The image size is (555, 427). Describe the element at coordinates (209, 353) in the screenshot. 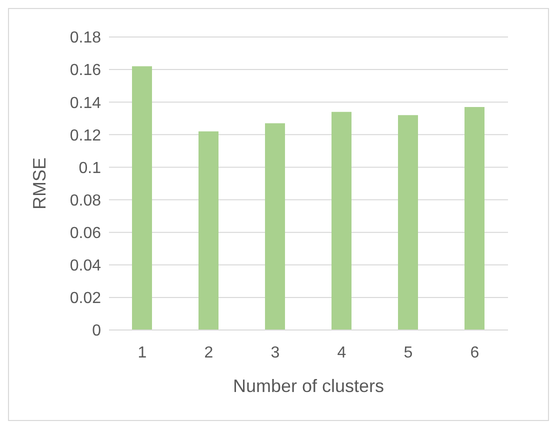

I see `x-tick-label: 2` at that location.